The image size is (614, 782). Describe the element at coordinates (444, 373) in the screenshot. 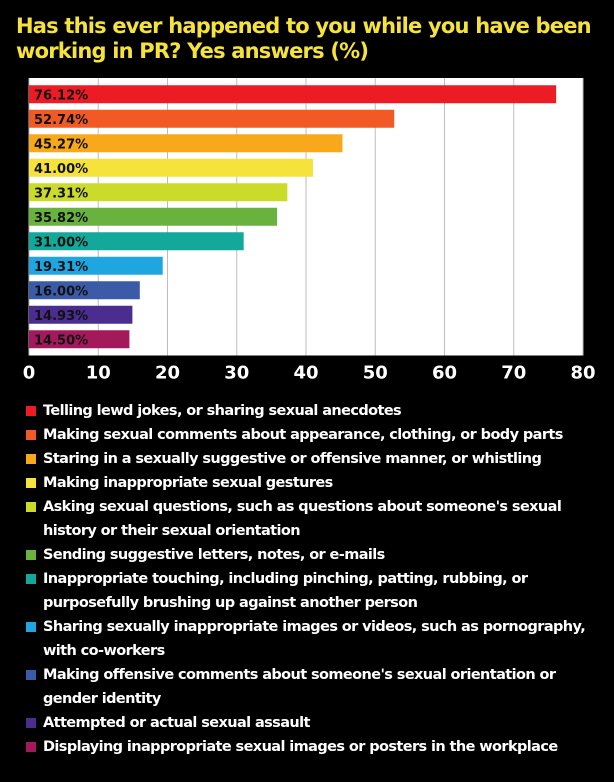

I see `x-tick-label: 60` at that location.